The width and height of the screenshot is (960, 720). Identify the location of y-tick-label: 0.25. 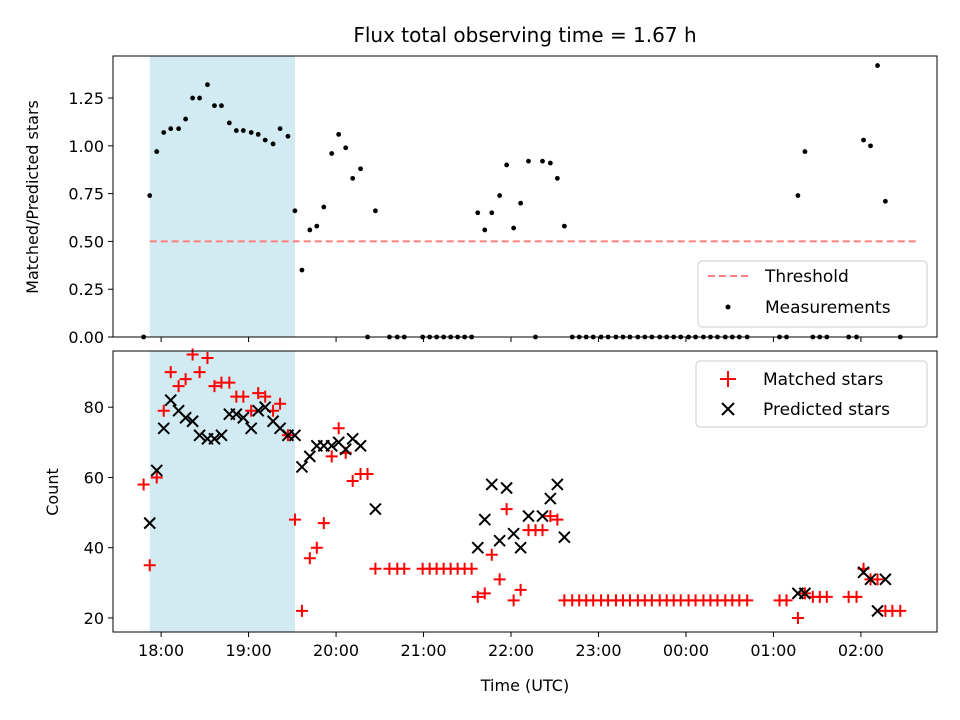
(86, 289).